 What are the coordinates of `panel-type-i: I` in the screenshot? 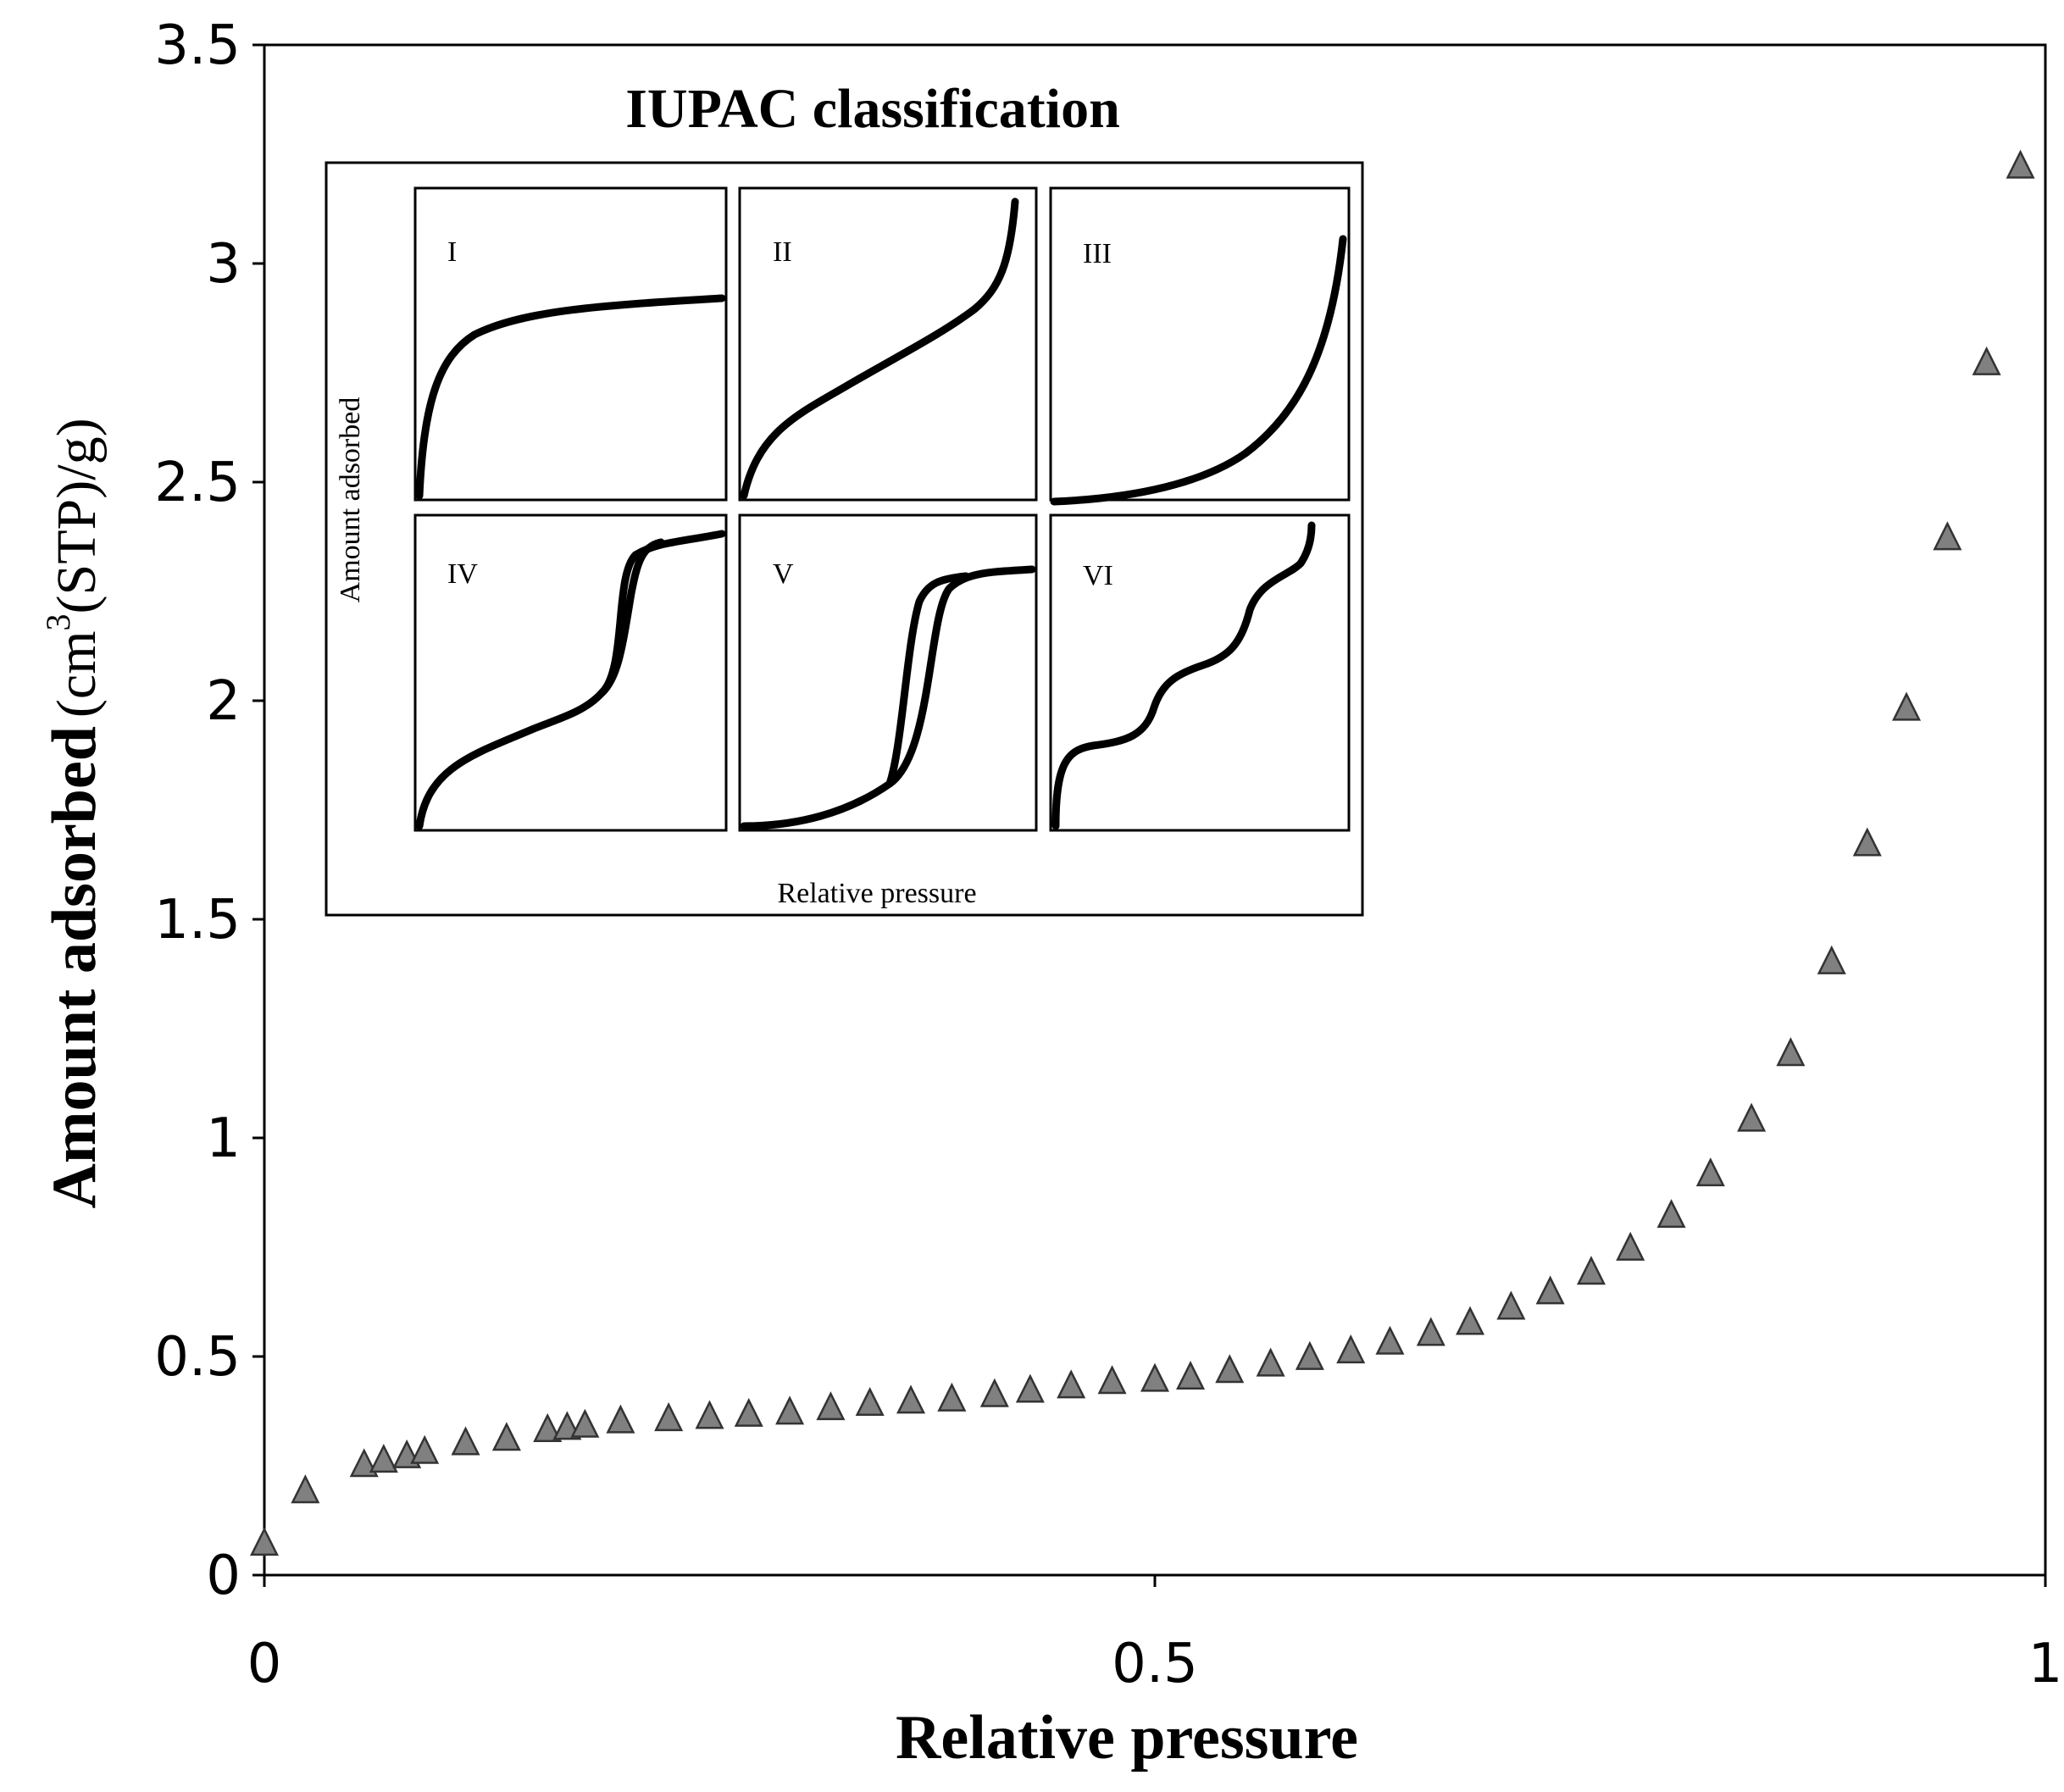 It's located at (570, 344).